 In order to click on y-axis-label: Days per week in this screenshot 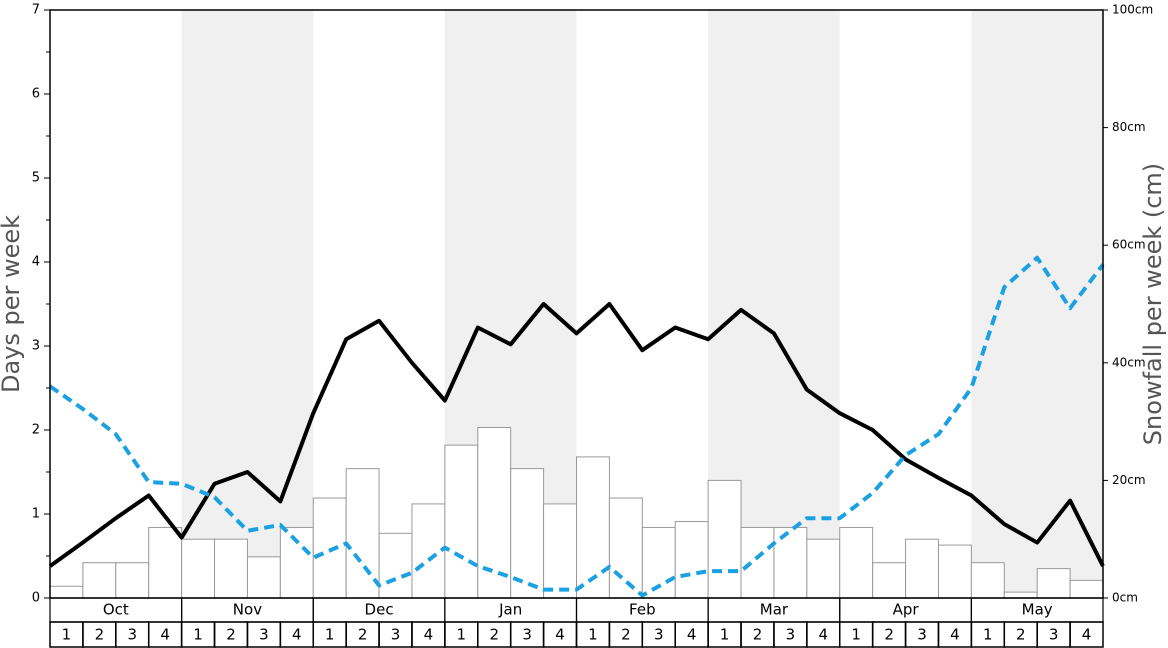, I will do `click(12, 304)`.